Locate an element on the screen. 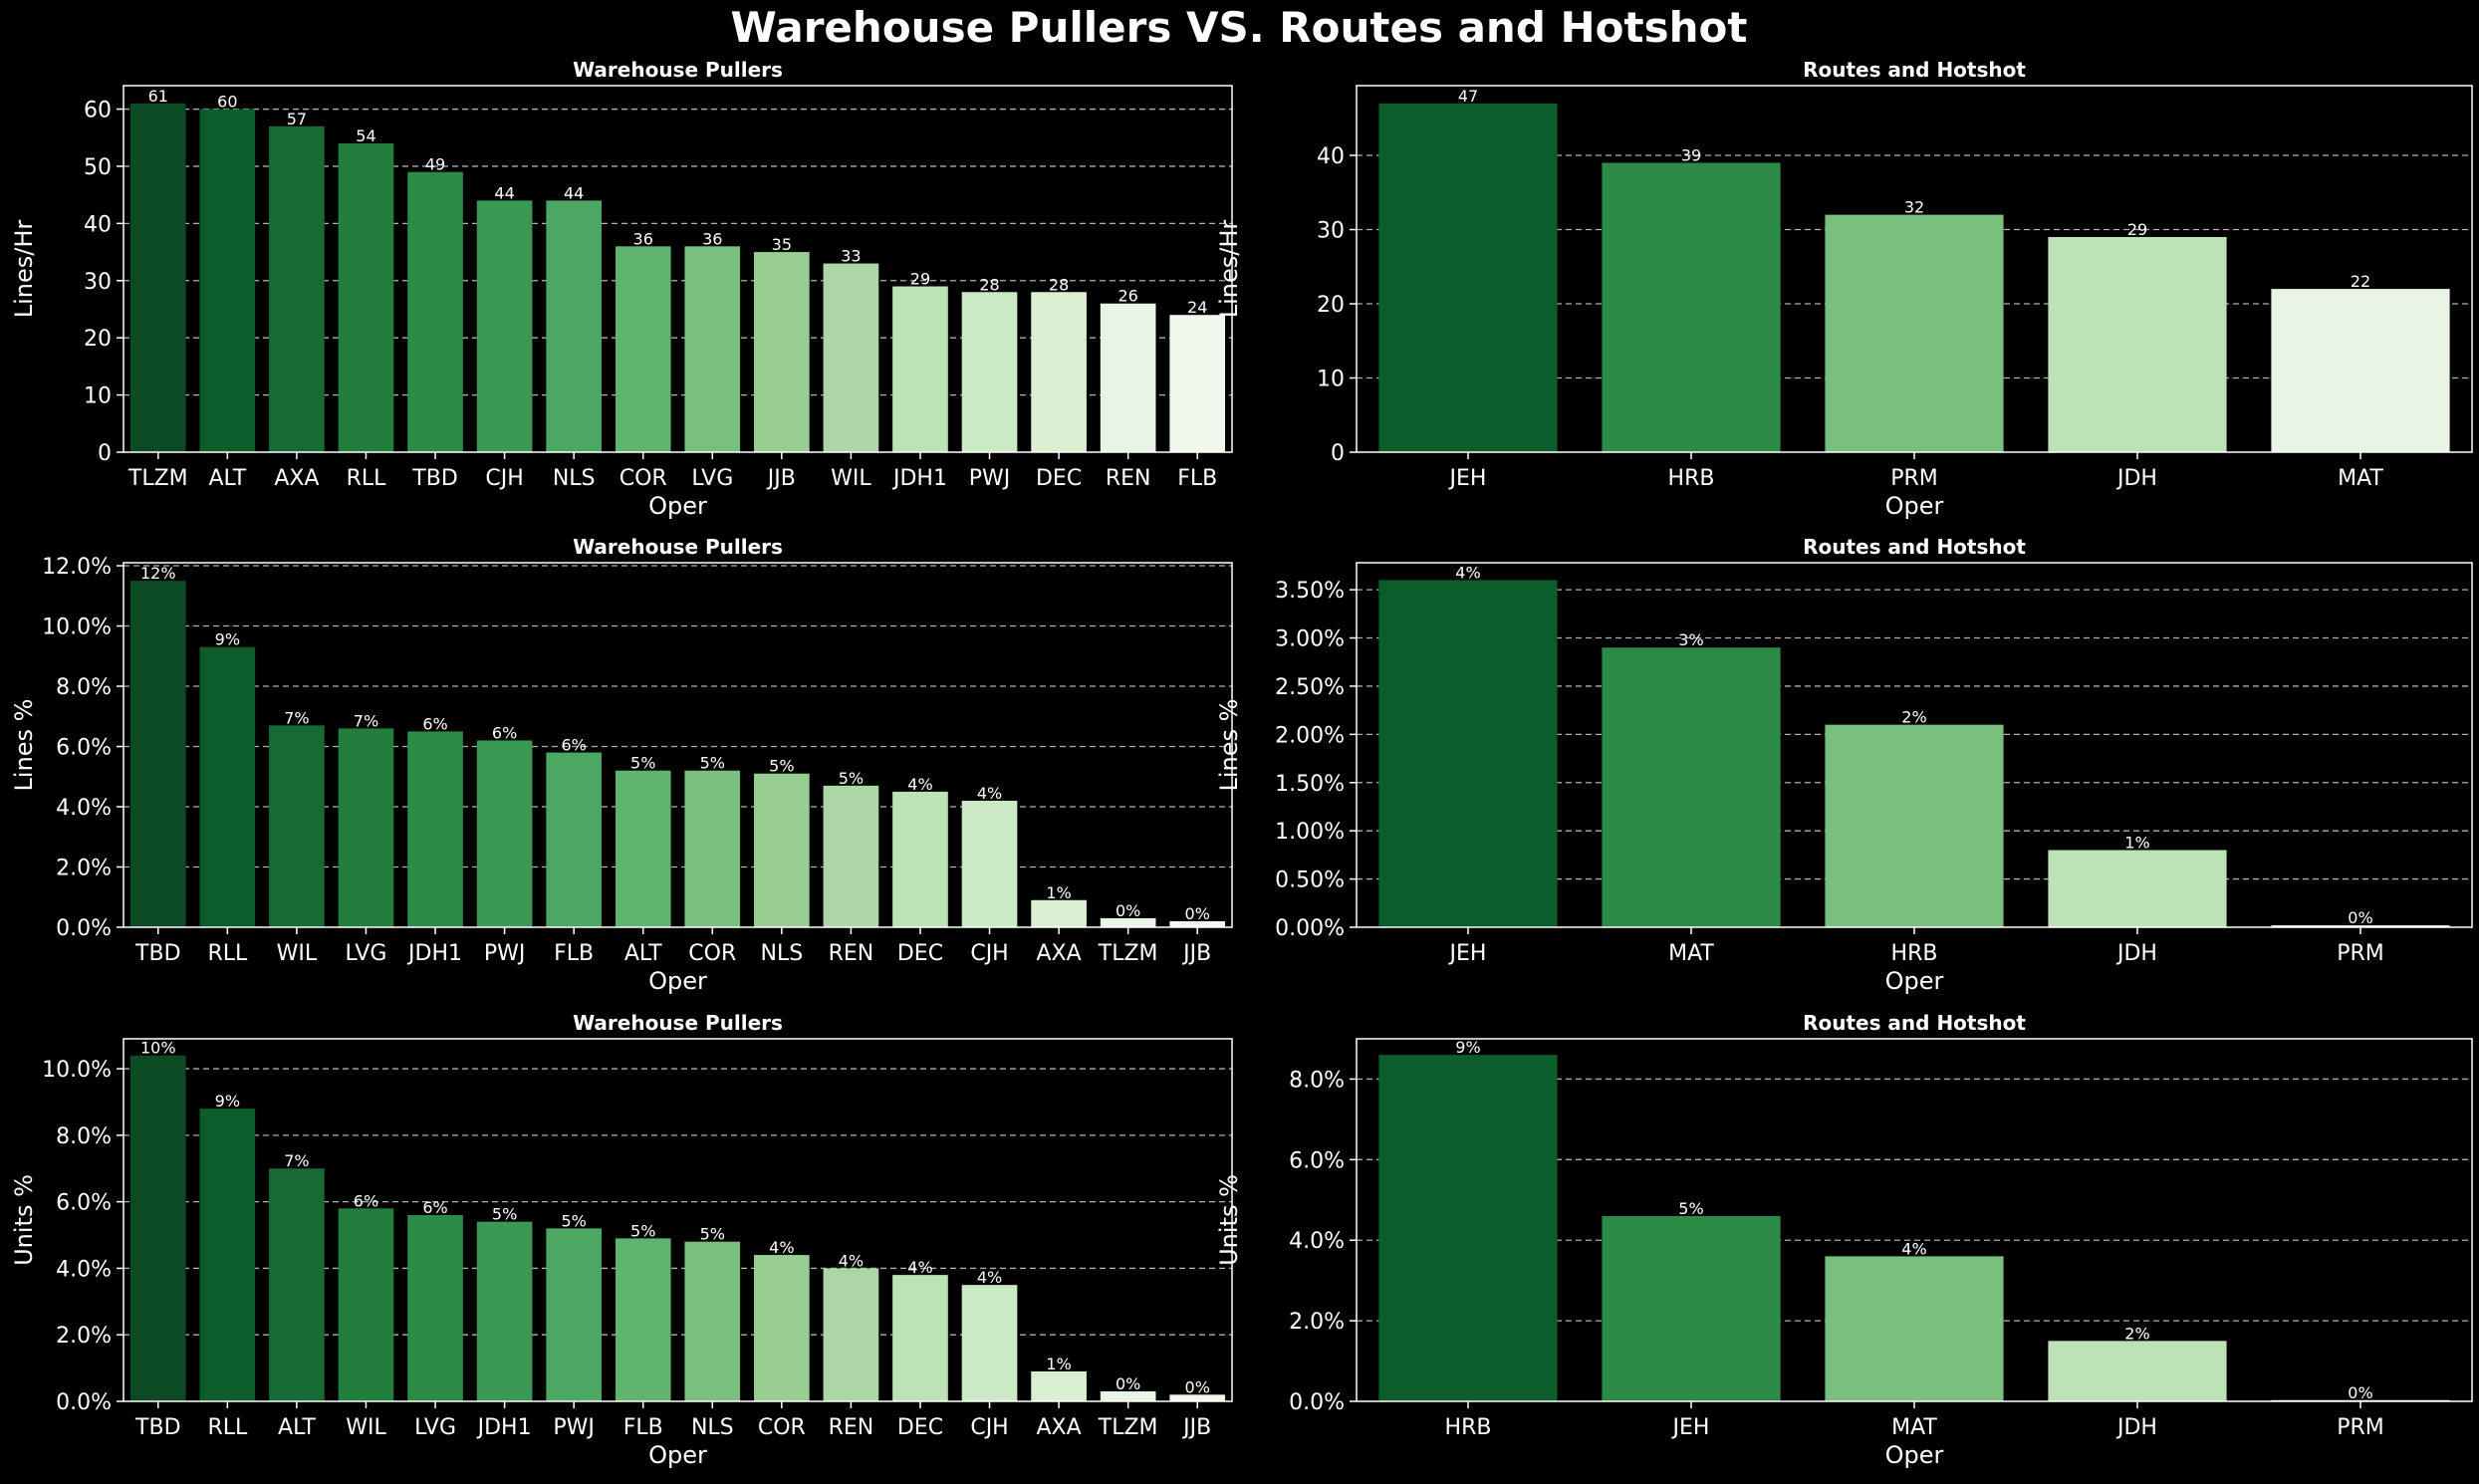 This screenshot has width=2479, height=1484. data-label-JJB: 0% is located at coordinates (1197, 1386).